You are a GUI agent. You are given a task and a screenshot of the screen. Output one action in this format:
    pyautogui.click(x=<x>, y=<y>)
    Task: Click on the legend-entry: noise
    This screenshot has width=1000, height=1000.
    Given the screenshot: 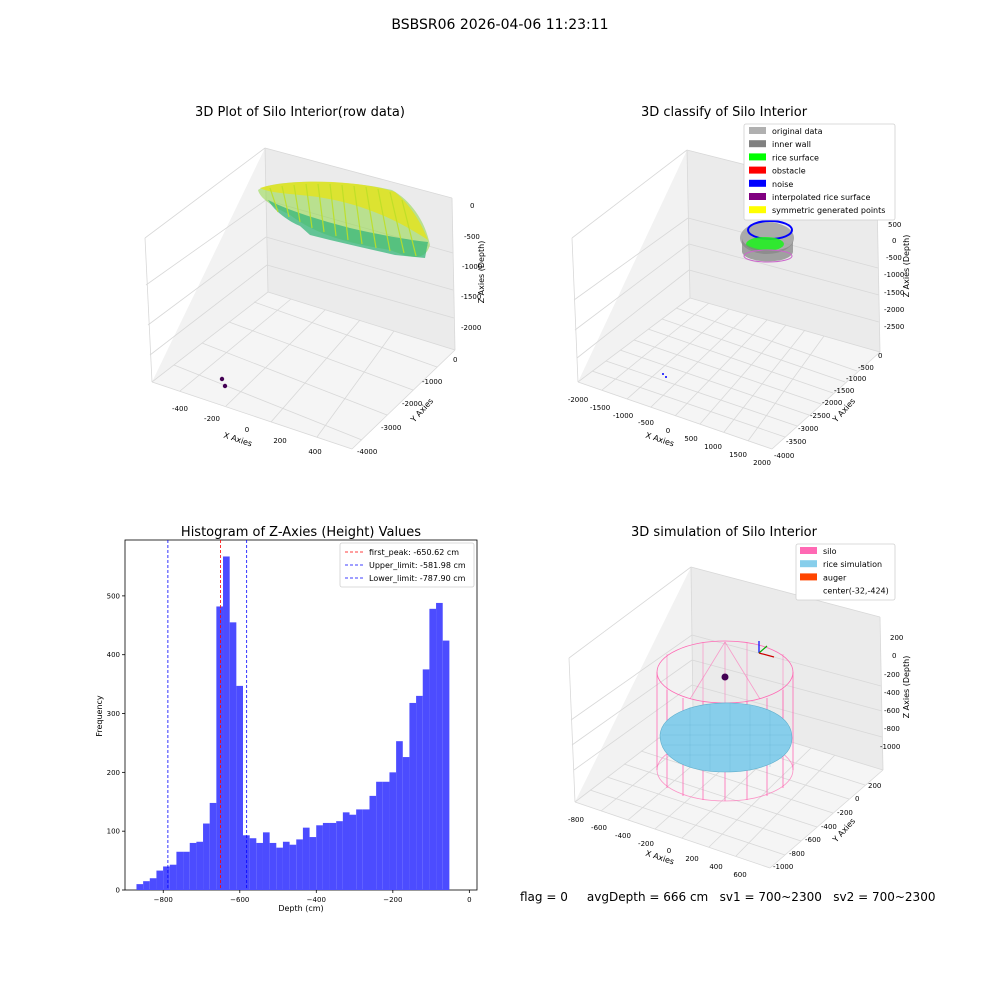 What is the action you would take?
    pyautogui.click(x=782, y=184)
    